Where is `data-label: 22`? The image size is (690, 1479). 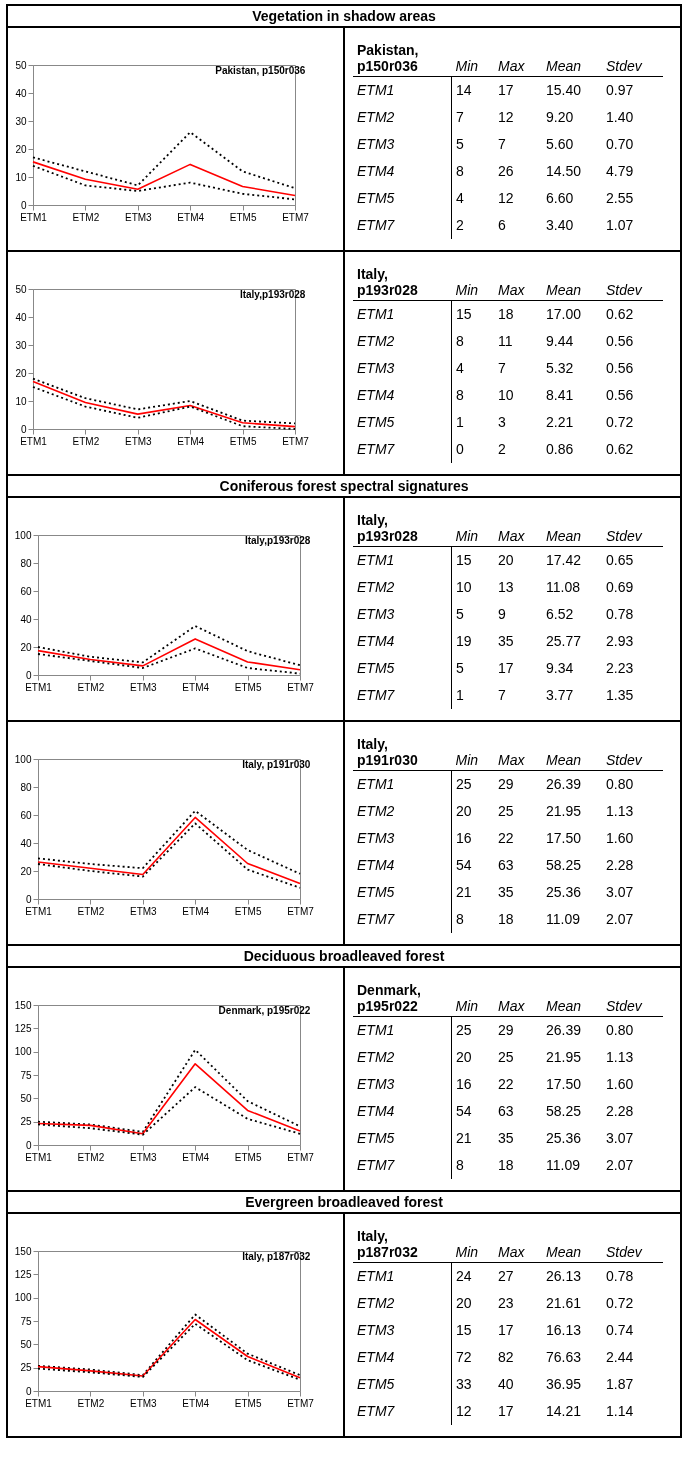 data-label: 22 is located at coordinates (506, 838).